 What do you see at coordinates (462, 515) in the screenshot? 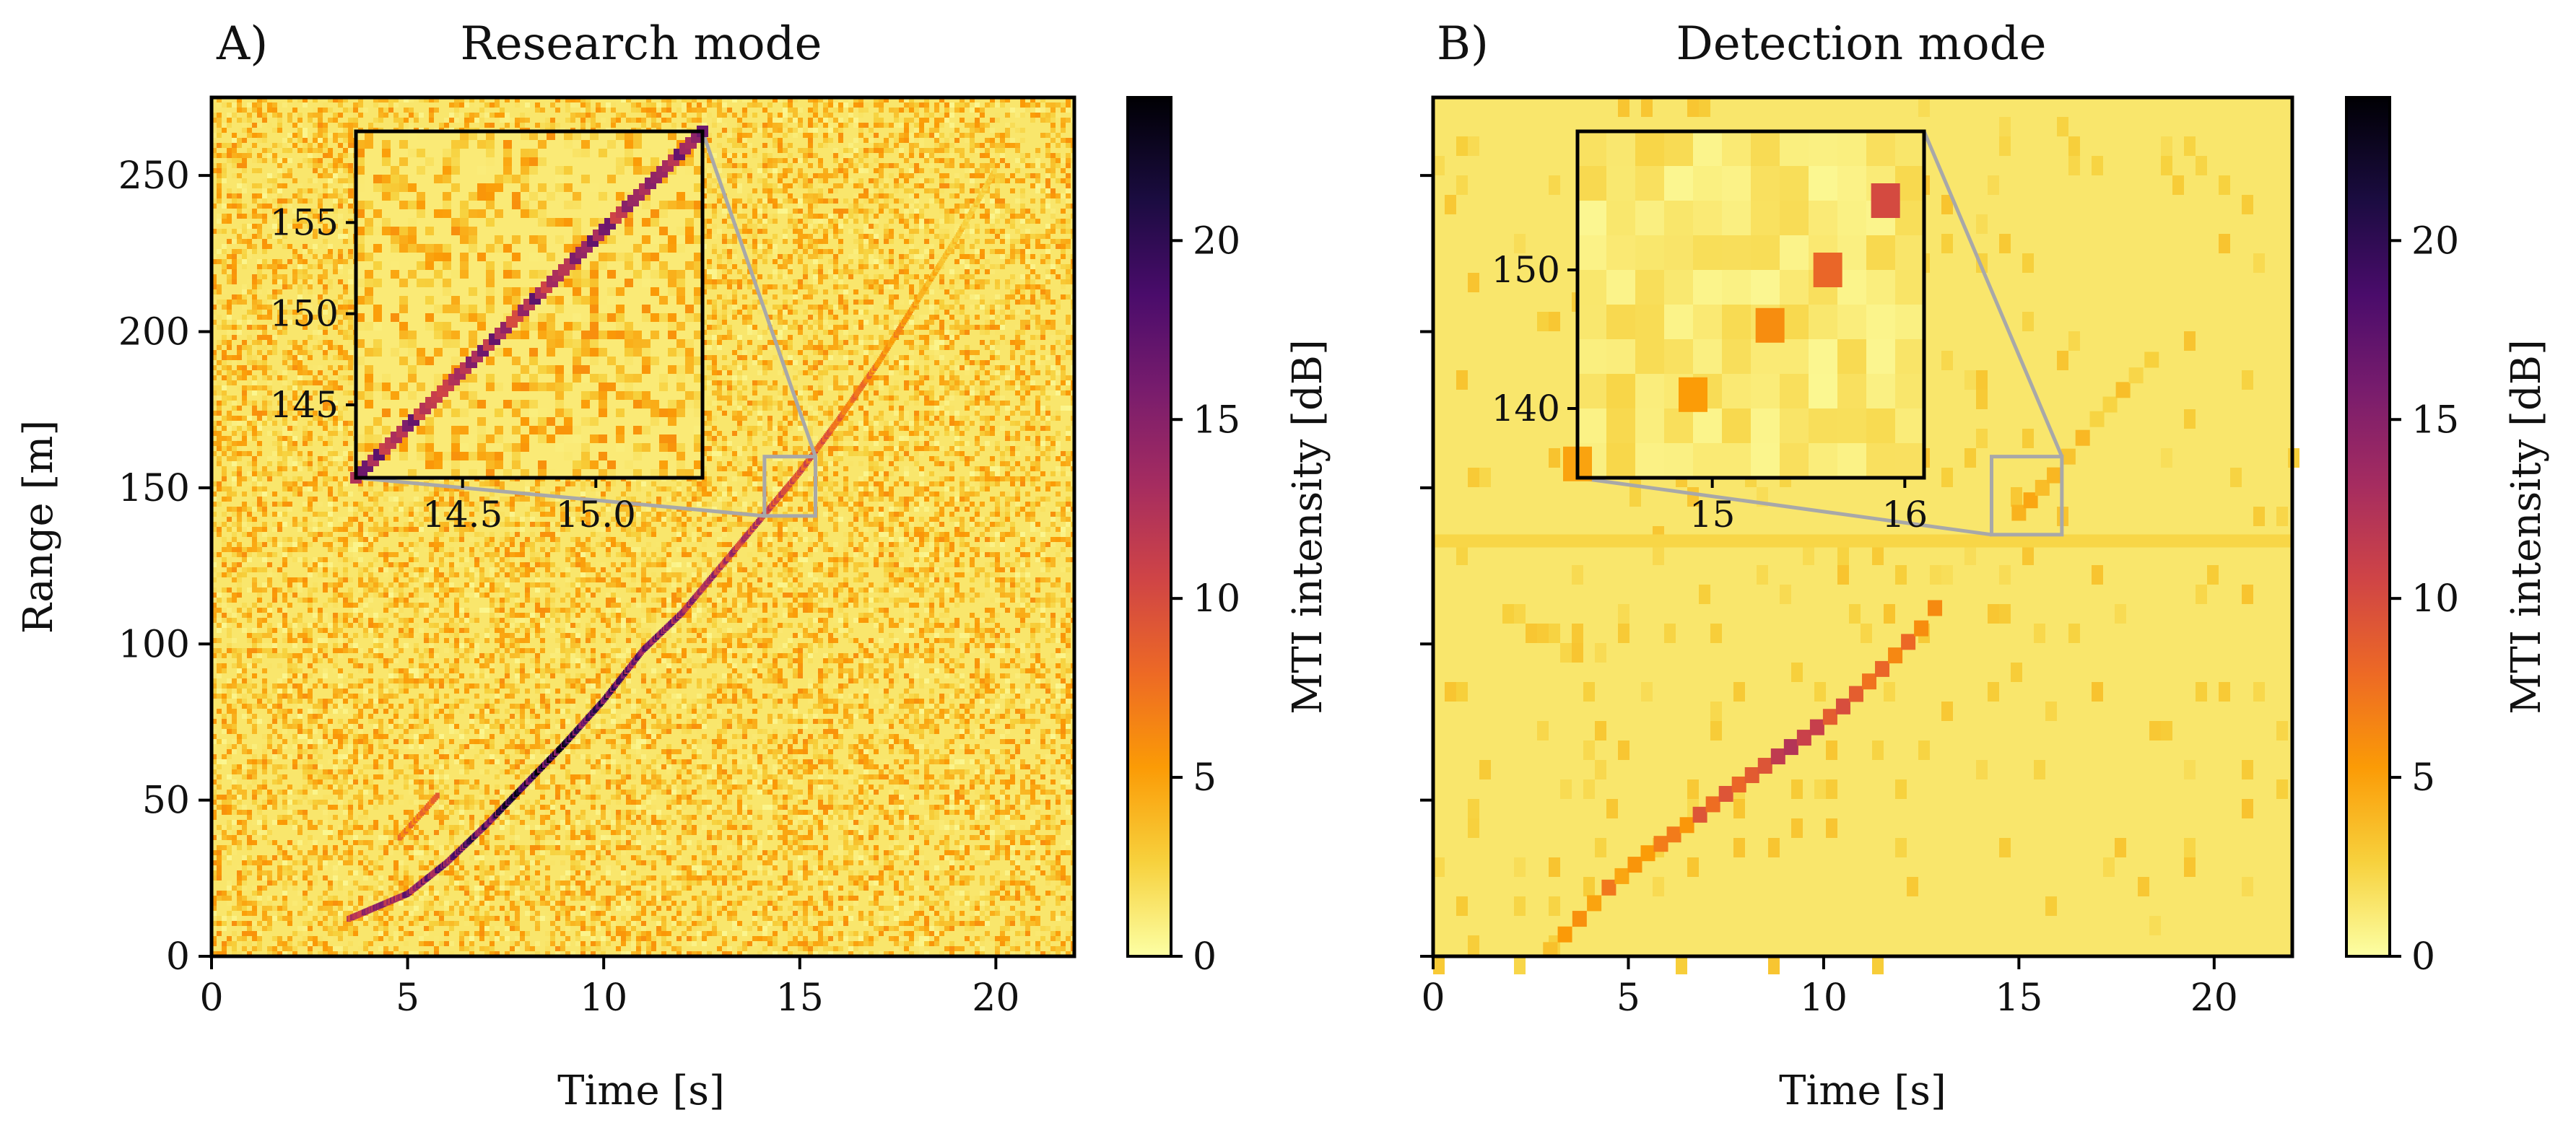
I see `inset-x-tick-label: 14.5` at bounding box center [462, 515].